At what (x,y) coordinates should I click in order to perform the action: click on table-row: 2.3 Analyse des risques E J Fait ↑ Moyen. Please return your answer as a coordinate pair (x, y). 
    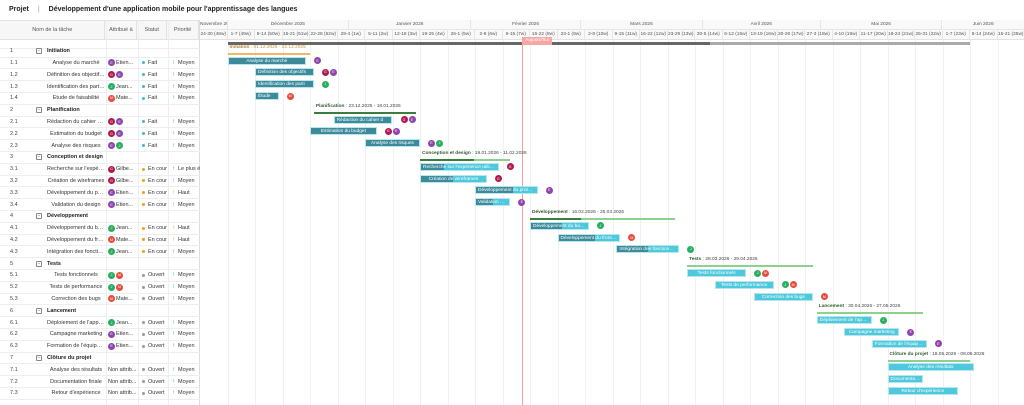
    Looking at the image, I should click on (100, 146).